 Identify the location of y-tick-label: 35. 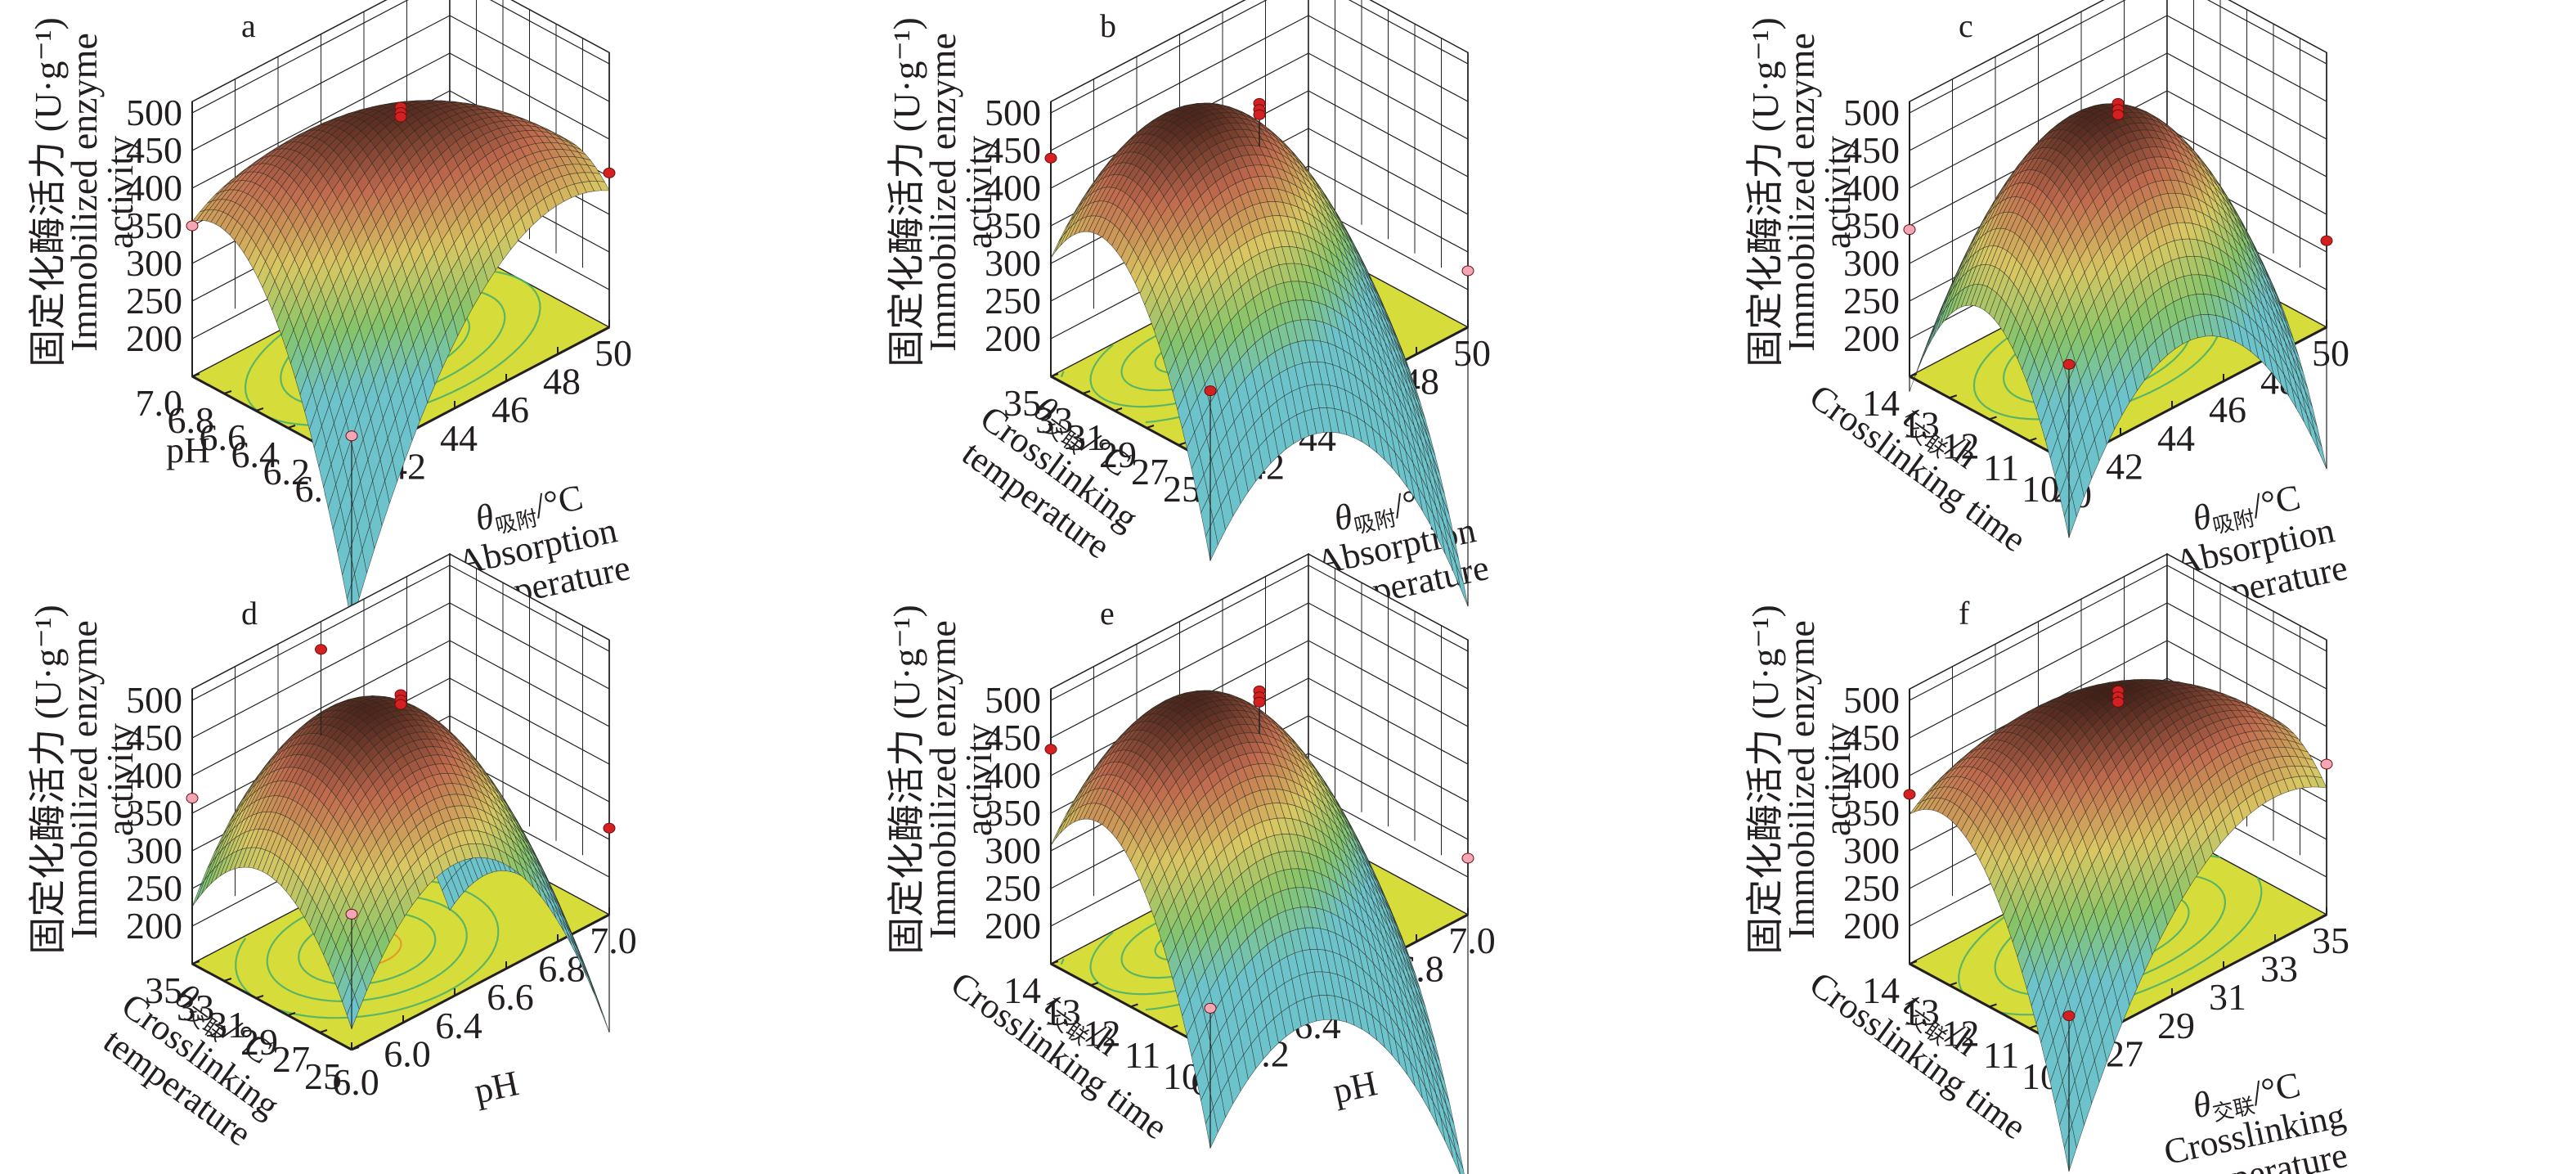
(164, 990).